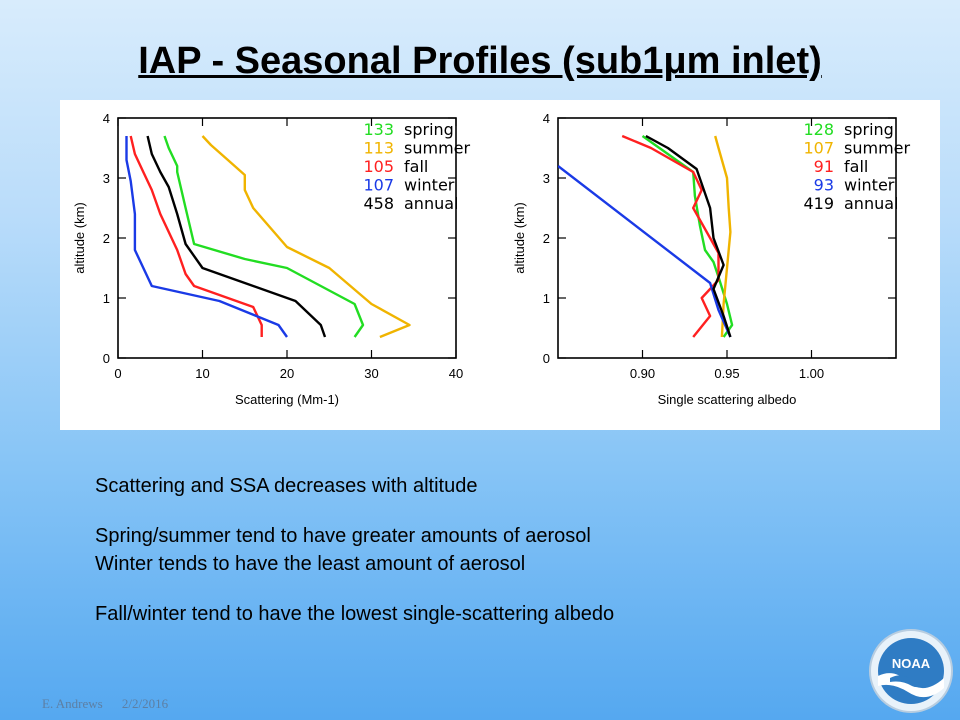  I want to click on x-tick-label: 10, so click(202, 373).